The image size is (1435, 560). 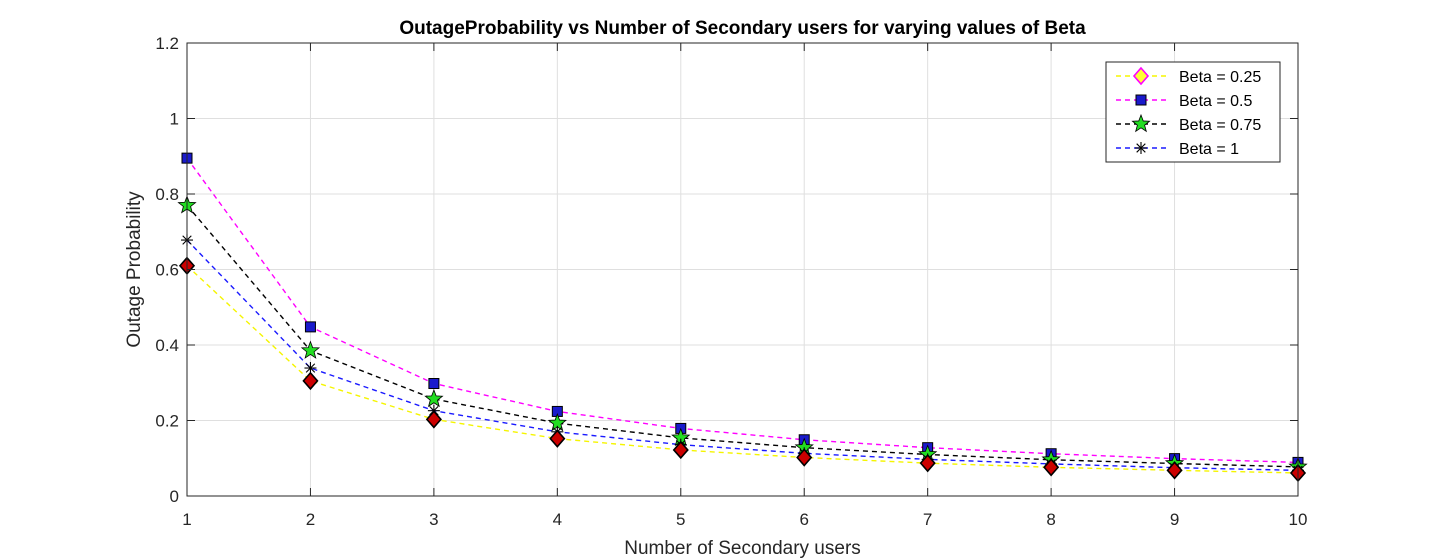 I want to click on x-tick-label: 6, so click(x=803, y=519).